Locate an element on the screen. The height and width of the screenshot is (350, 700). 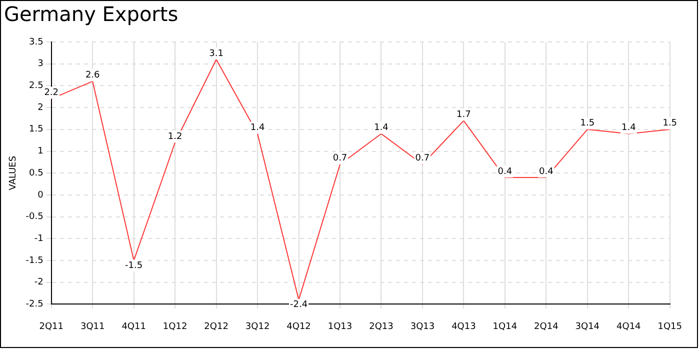
data-label: 1.7 is located at coordinates (463, 115).